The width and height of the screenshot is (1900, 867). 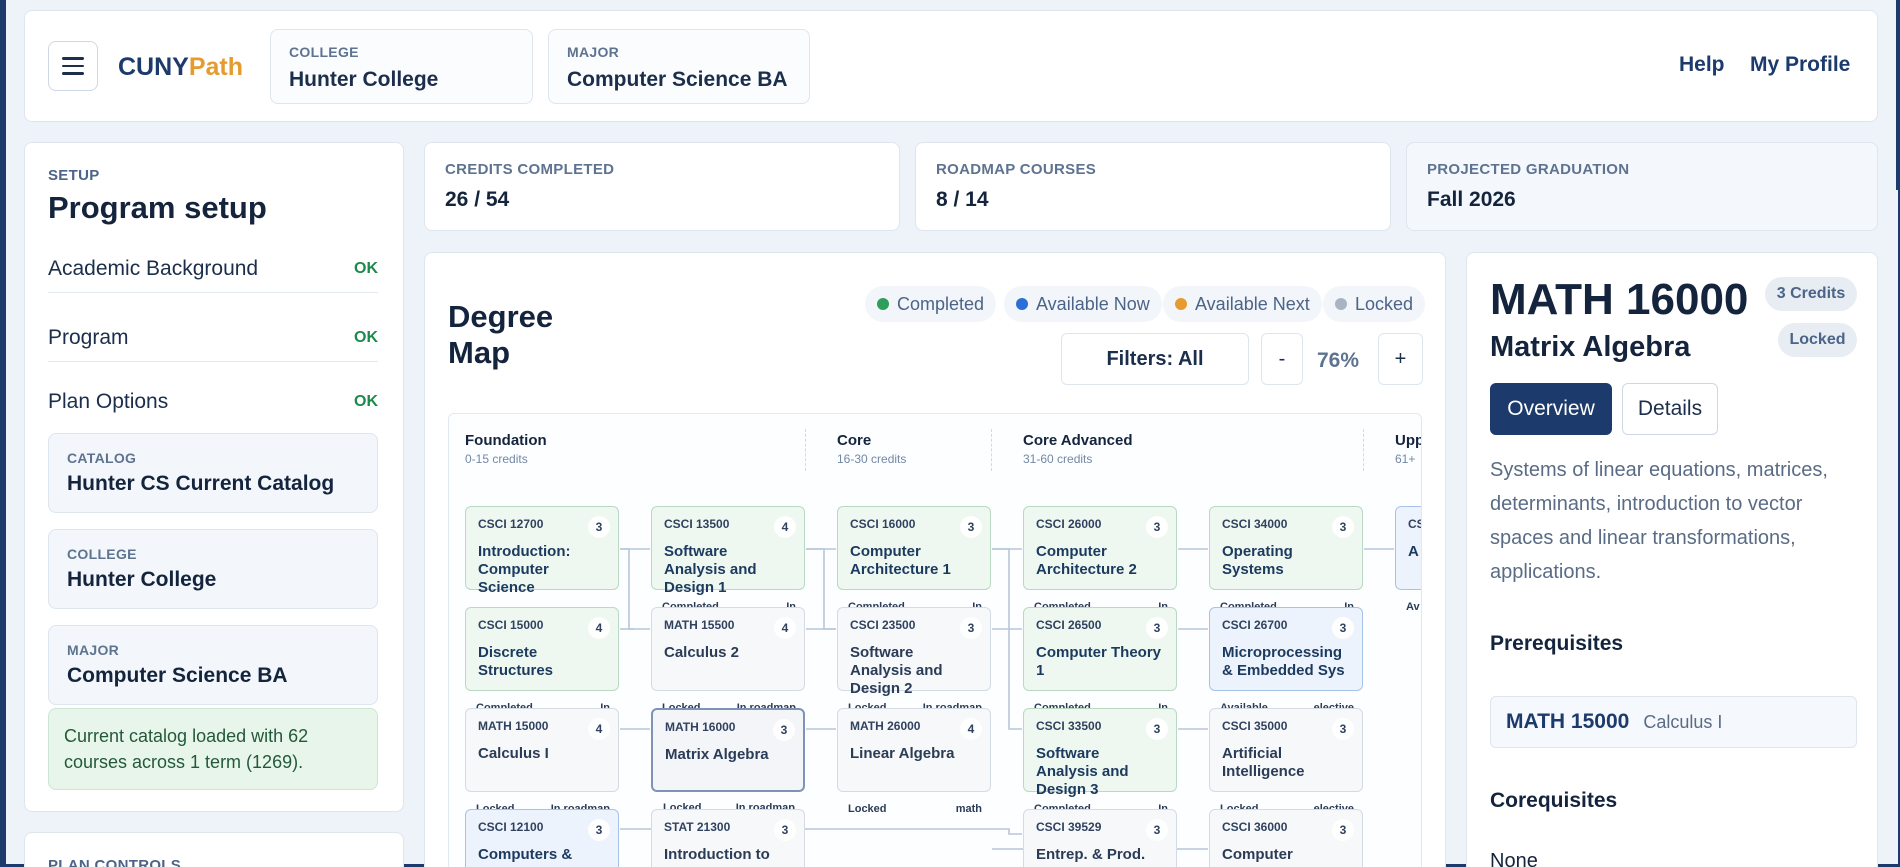 What do you see at coordinates (1670, 409) in the screenshot?
I see `tab-details: Details` at bounding box center [1670, 409].